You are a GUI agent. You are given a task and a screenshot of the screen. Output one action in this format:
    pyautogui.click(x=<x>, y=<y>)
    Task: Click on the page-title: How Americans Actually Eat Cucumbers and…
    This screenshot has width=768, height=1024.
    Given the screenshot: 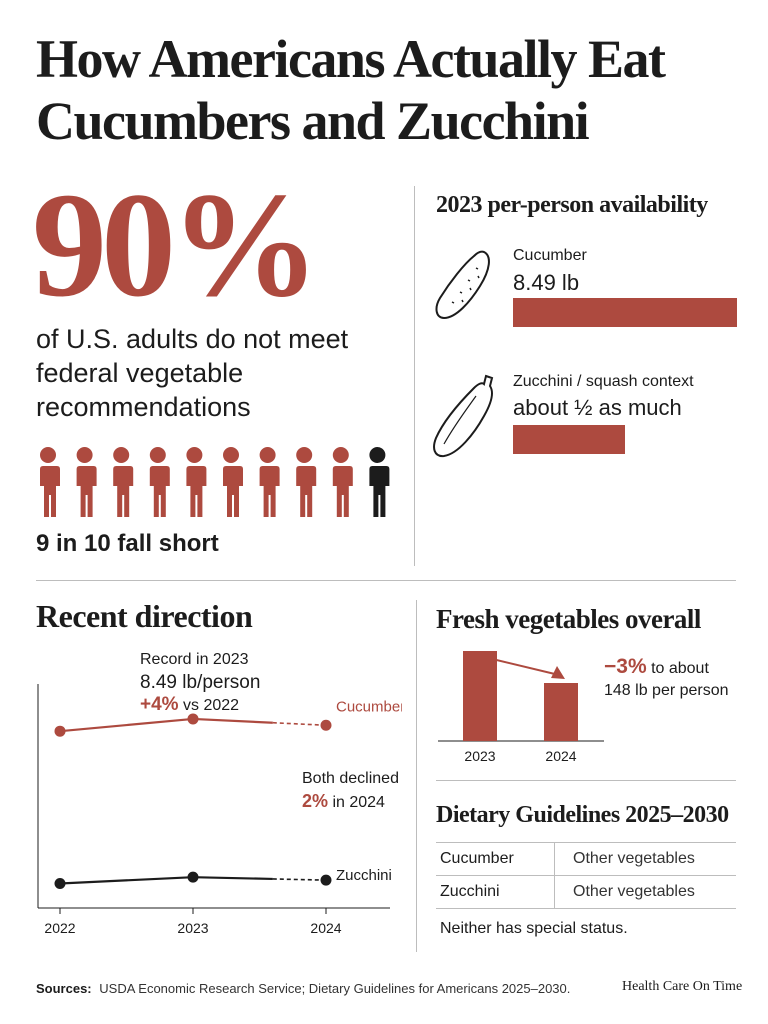 What is the action you would take?
    pyautogui.click(x=351, y=90)
    